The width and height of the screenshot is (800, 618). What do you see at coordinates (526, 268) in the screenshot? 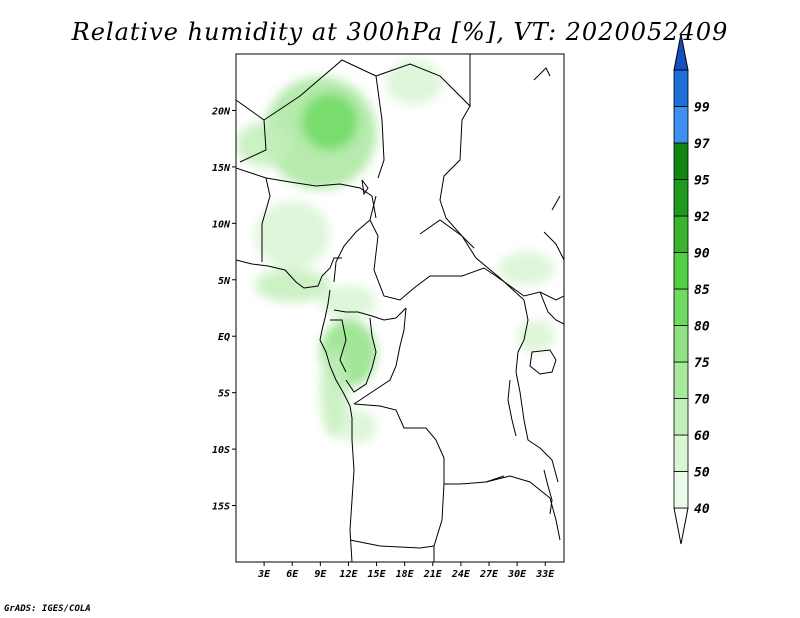
I see `humidity-east-africa-patch` at bounding box center [526, 268].